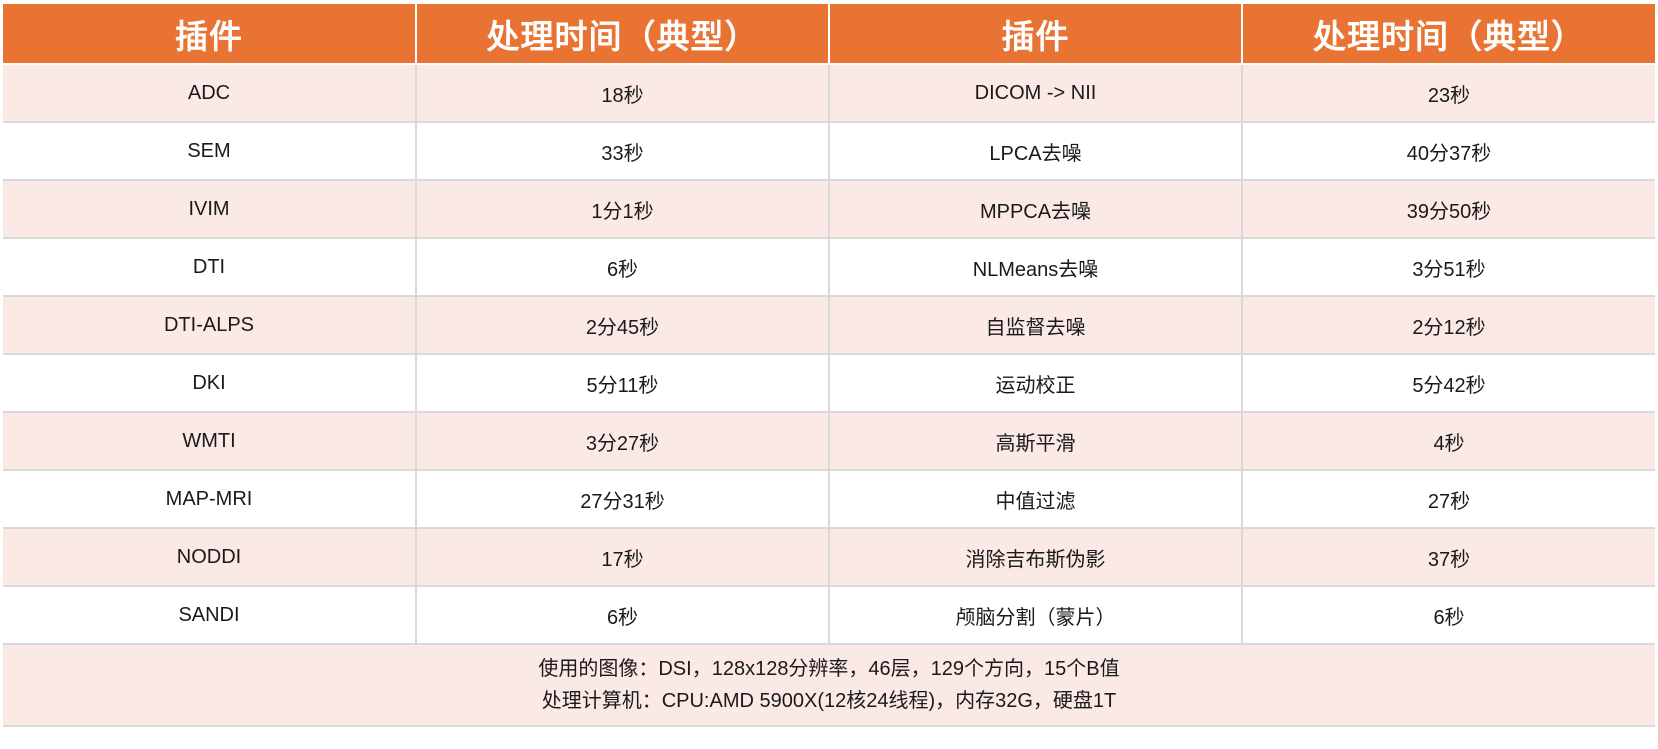 The height and width of the screenshot is (749, 1658). I want to click on plugin-name-cell: SEM, so click(210, 151).